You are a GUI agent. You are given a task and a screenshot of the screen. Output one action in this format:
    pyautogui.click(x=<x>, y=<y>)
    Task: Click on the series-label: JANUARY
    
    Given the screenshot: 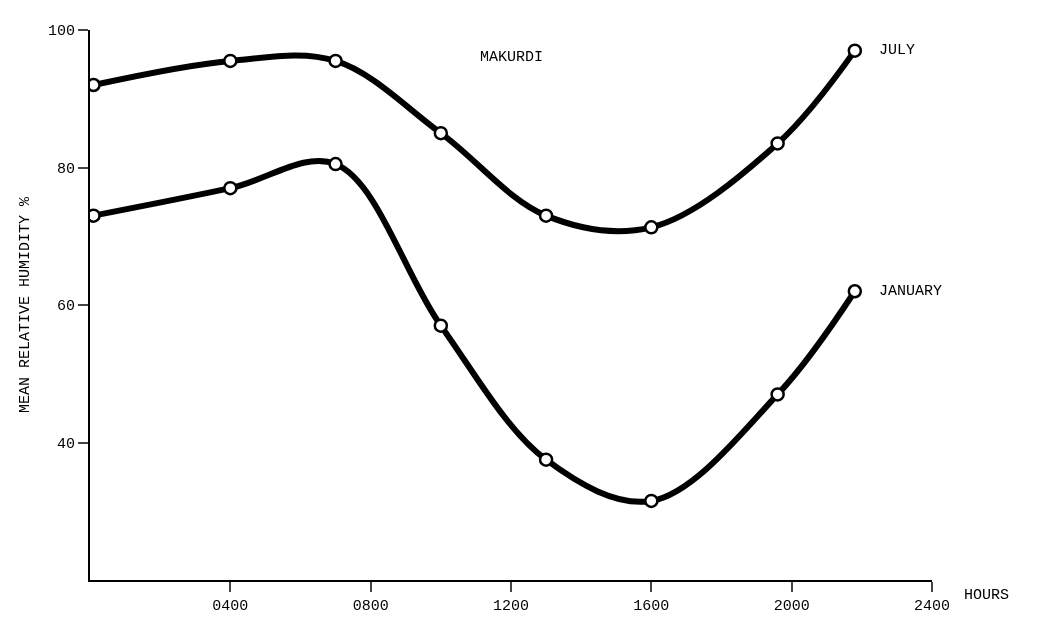 What is the action you would take?
    pyautogui.click(x=911, y=291)
    